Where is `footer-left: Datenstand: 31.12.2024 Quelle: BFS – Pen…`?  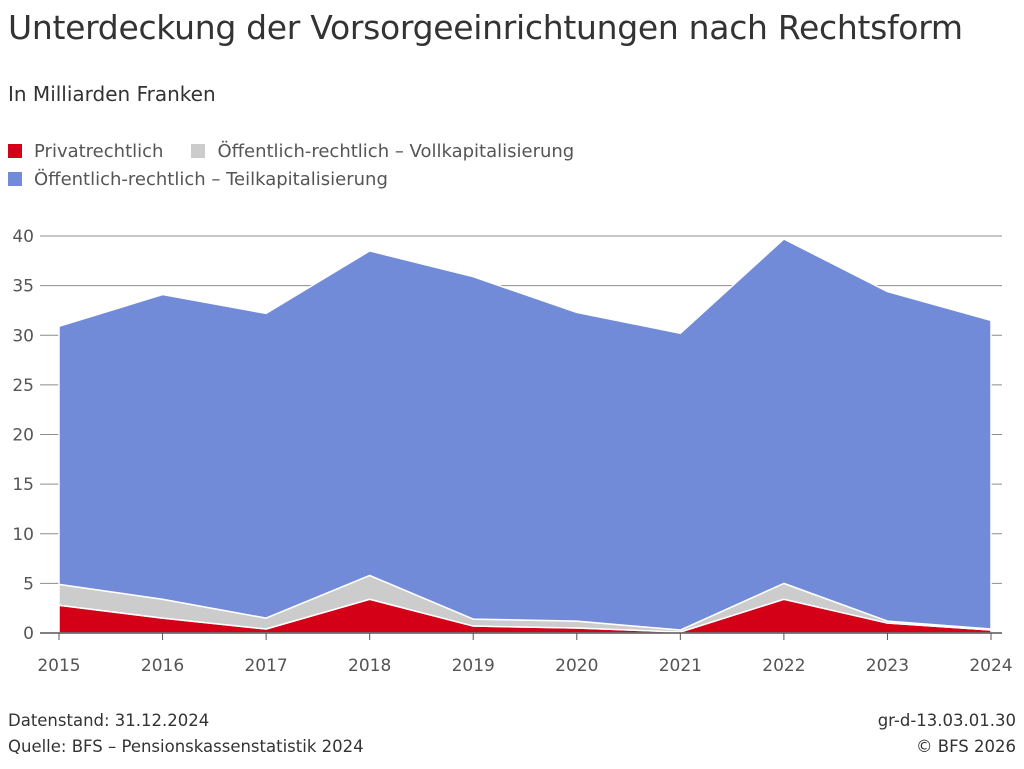 footer-left: Datenstand: 31.12.2024 Quelle: BFS – Pen… is located at coordinates (186, 734).